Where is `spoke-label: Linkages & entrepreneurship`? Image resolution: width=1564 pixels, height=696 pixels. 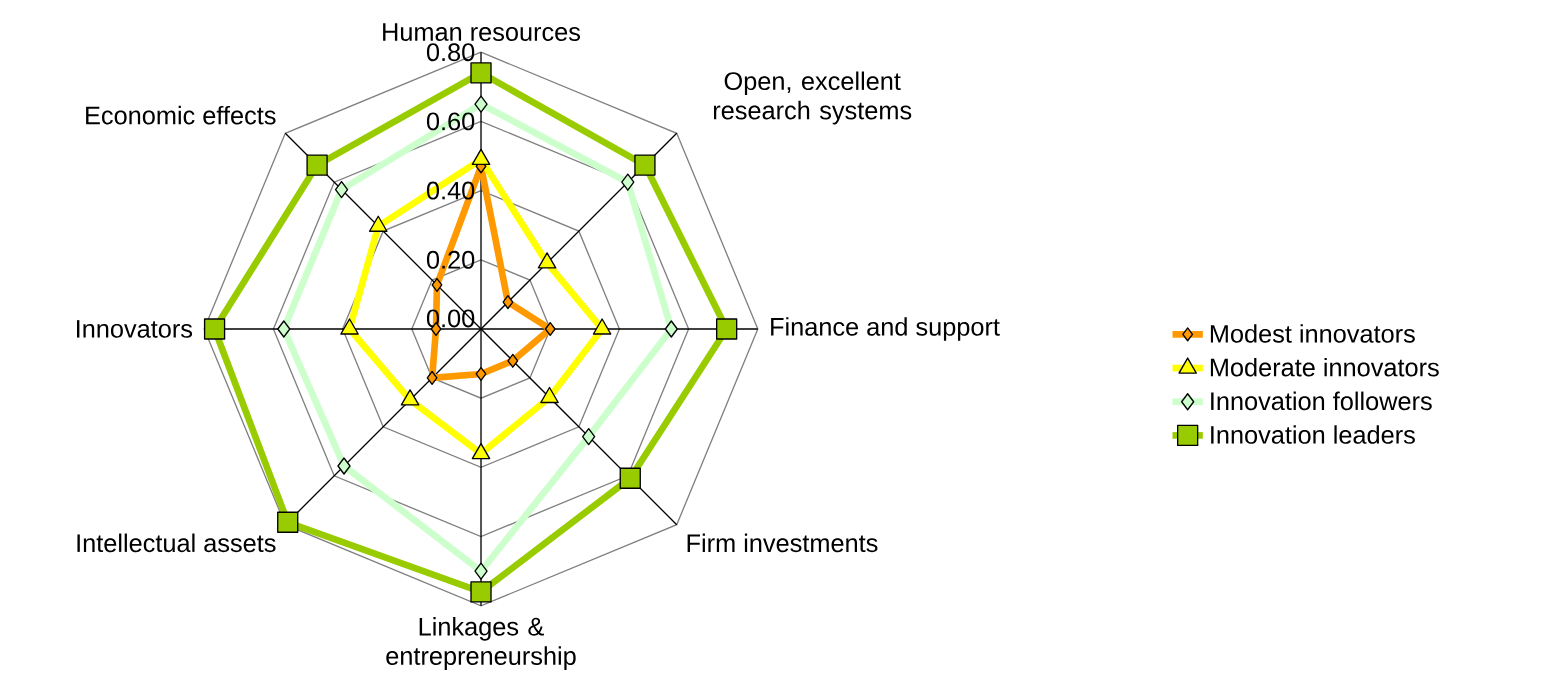
spoke-label: Linkages & entrepreneurship is located at coordinates (481, 643).